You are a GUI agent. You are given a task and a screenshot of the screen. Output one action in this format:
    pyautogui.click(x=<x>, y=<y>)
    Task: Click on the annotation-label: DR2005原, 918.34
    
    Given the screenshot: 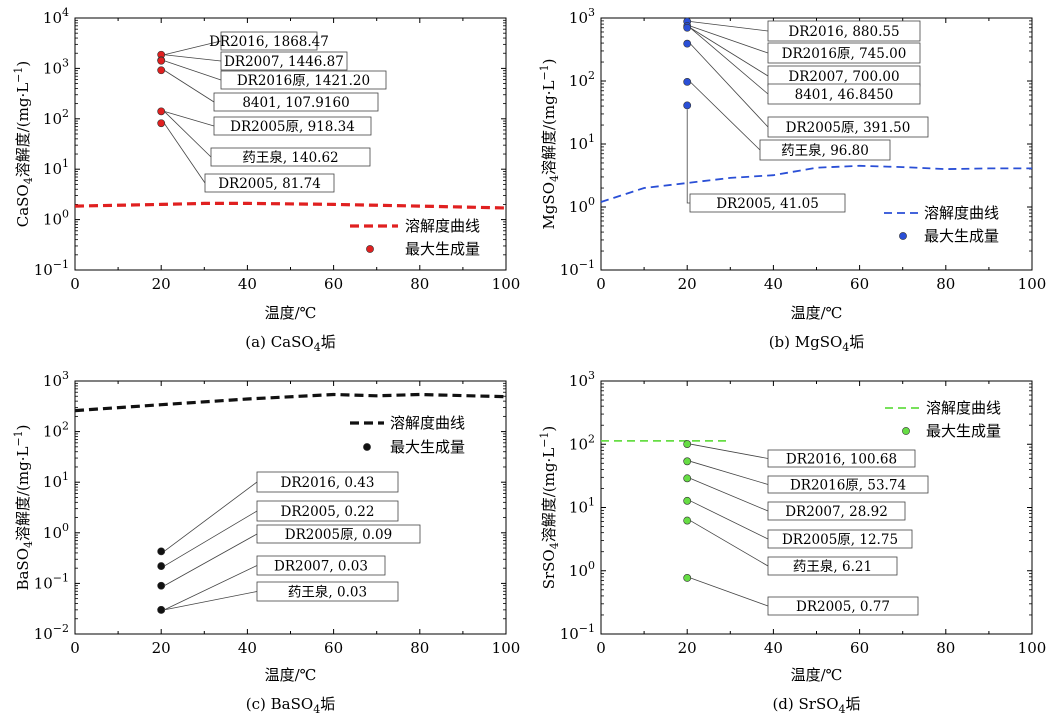 What is the action you would take?
    pyautogui.click(x=292, y=127)
    